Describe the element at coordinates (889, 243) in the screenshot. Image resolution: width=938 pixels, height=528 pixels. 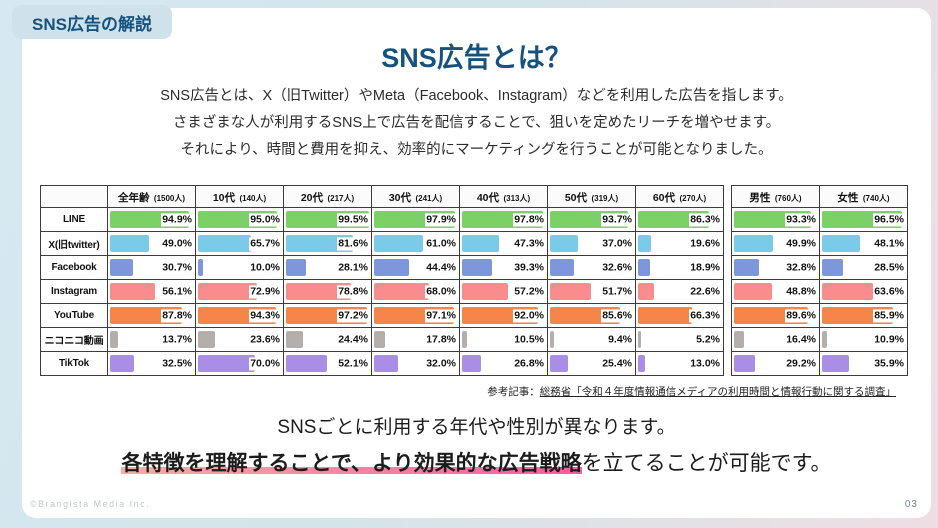
I see `usage-value: 48.1%` at that location.